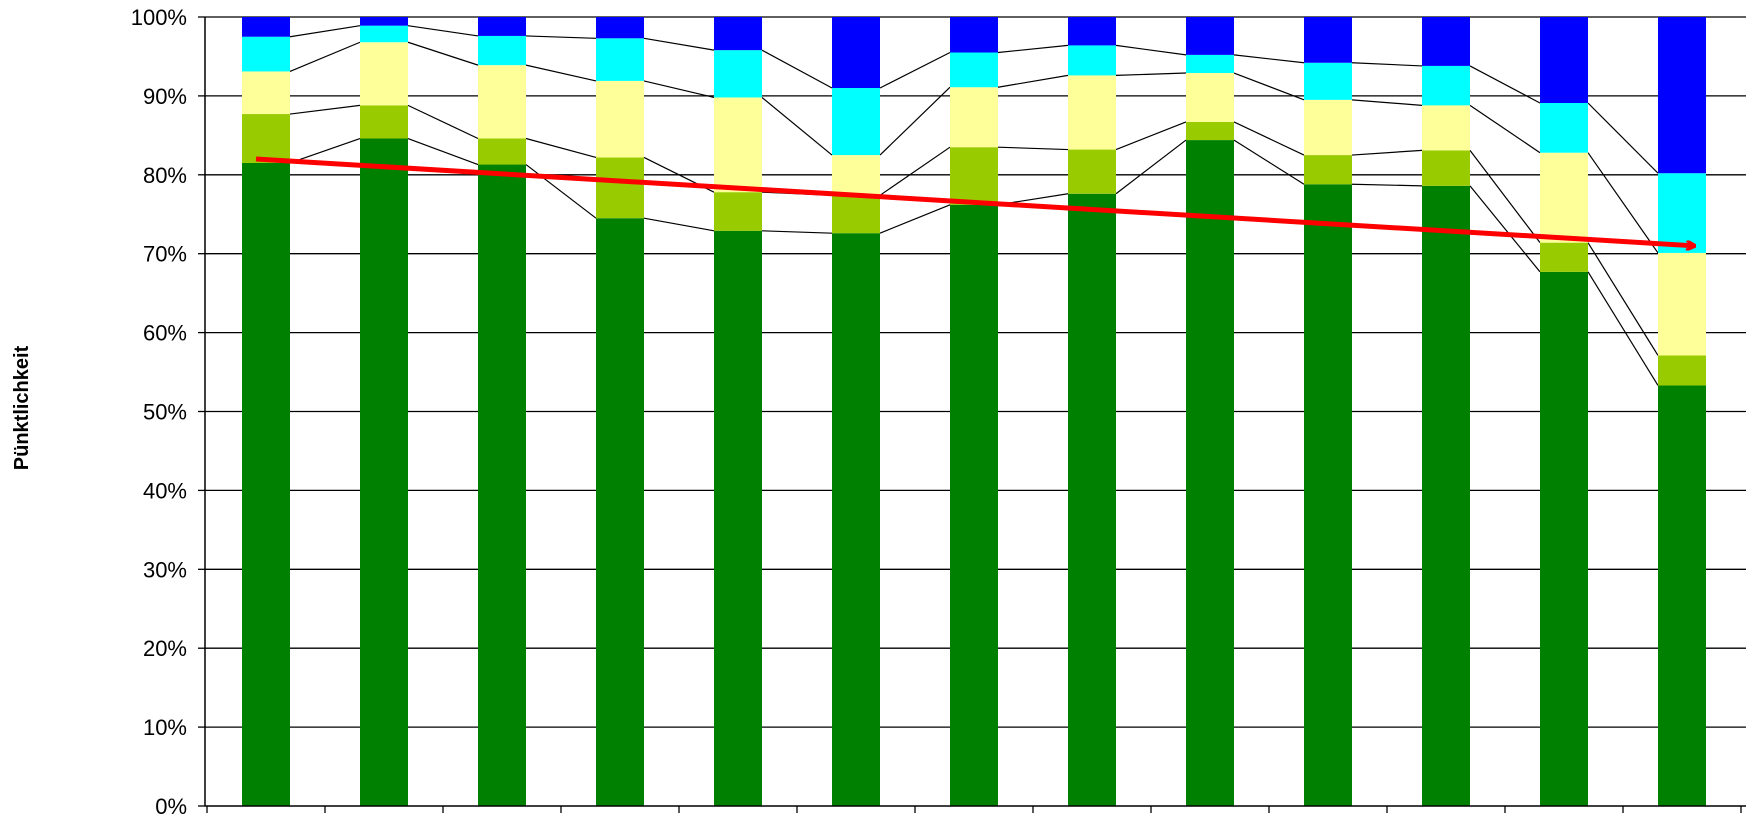 This screenshot has width=1746, height=817. Describe the element at coordinates (165, 569) in the screenshot. I see `y-tick-label: 30%` at that location.